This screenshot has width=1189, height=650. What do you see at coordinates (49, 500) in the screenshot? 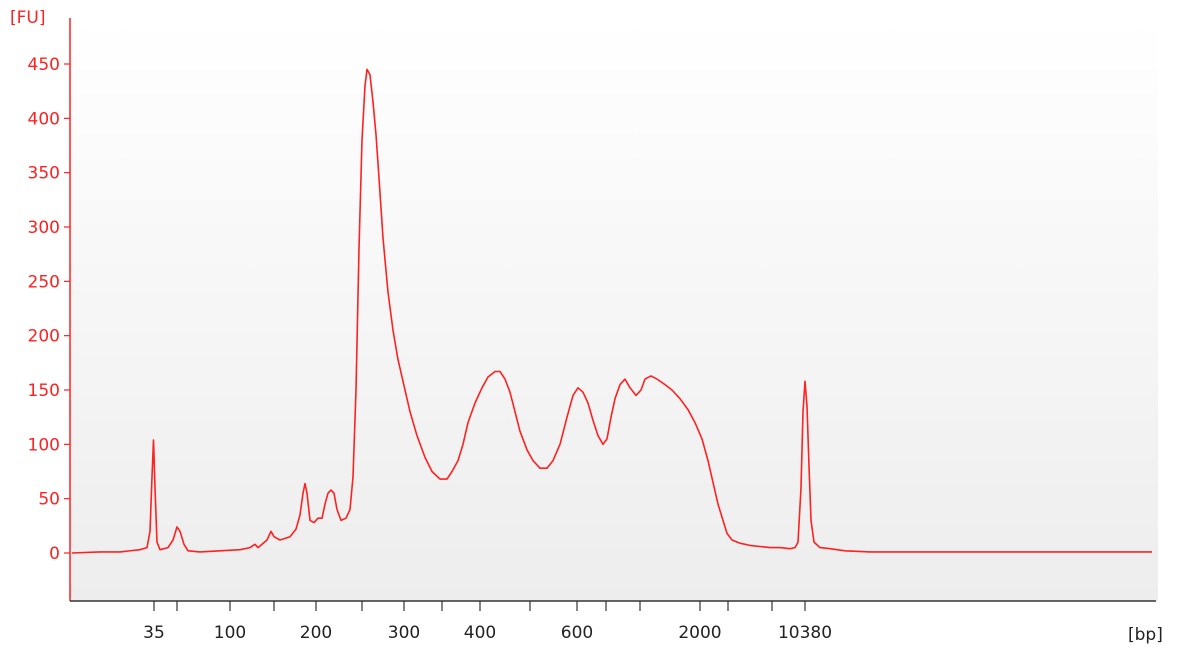
I see `y-tick-label: 50` at bounding box center [49, 500].